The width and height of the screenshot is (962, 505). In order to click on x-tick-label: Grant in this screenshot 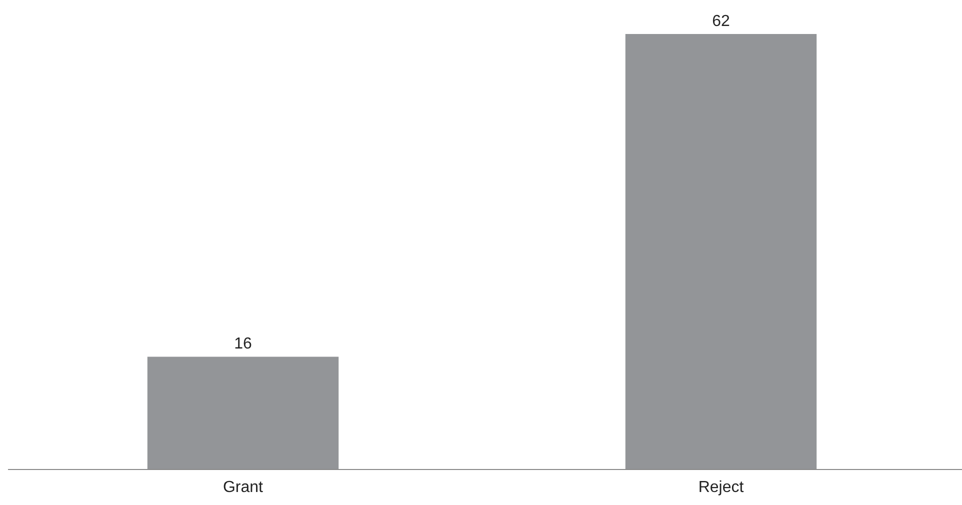, I will do `click(243, 487)`.